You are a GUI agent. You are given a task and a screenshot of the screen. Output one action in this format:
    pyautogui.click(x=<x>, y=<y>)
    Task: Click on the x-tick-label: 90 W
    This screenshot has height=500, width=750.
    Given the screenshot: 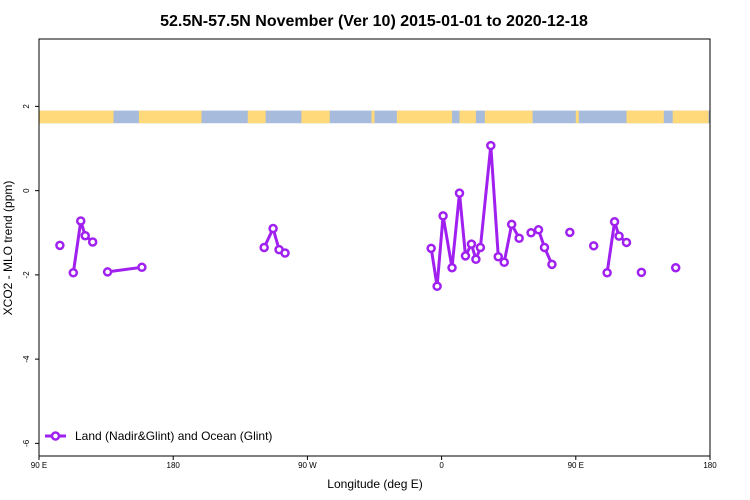 What is the action you would take?
    pyautogui.click(x=307, y=465)
    